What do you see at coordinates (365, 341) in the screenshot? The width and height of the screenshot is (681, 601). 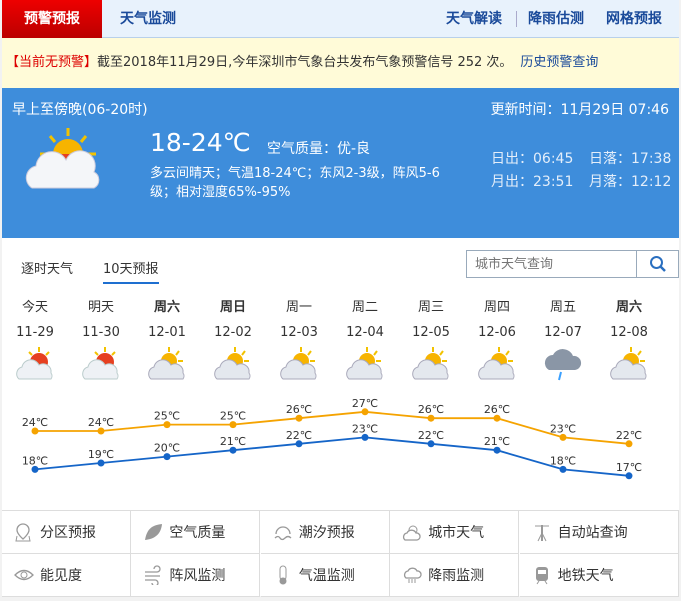 I see `forecast-day: 周二 12-04` at bounding box center [365, 341].